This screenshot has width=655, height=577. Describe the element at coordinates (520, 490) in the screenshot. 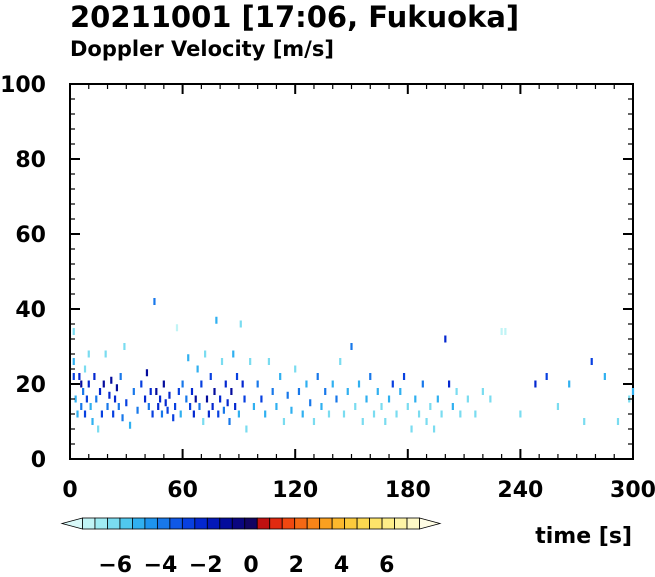

I see `x-tick-label: 240` at that location.